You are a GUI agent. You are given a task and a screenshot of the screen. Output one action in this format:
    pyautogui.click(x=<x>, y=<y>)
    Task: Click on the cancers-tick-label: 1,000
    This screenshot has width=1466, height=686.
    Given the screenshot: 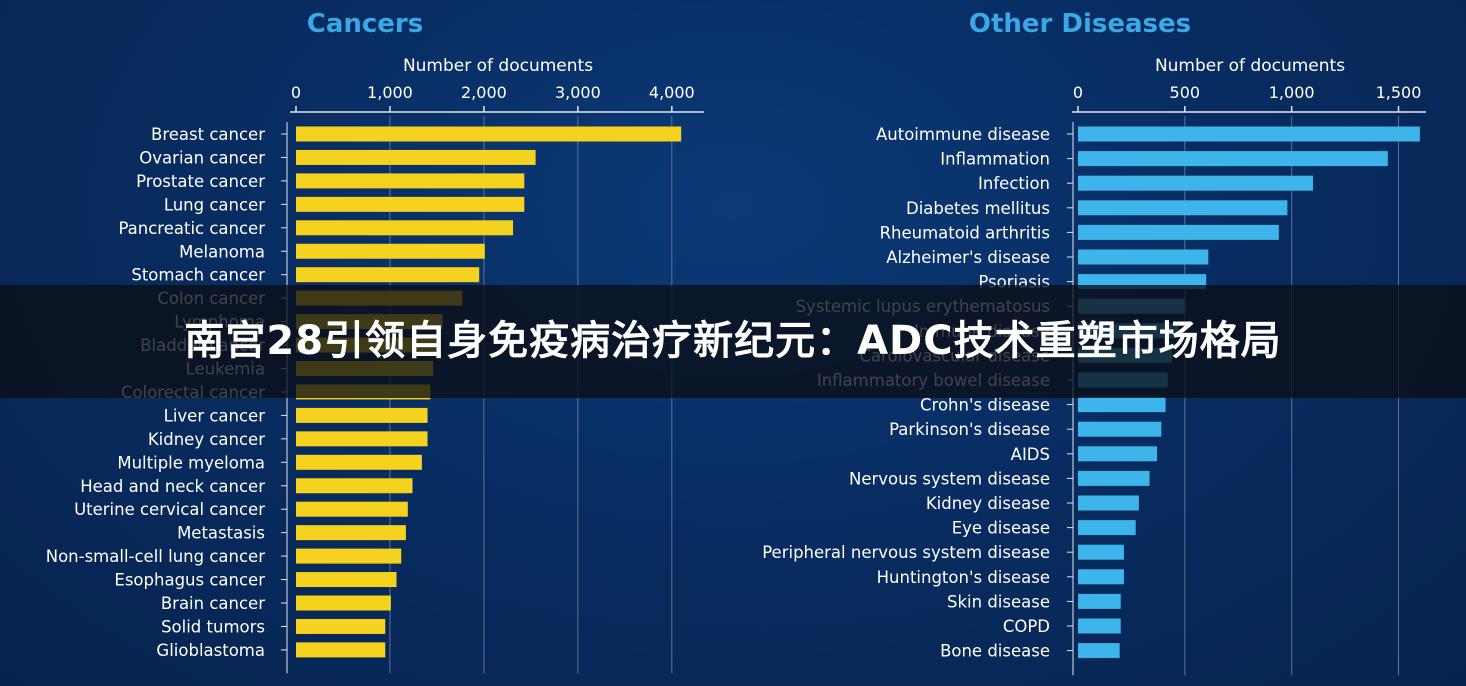 What is the action you would take?
    pyautogui.click(x=390, y=92)
    